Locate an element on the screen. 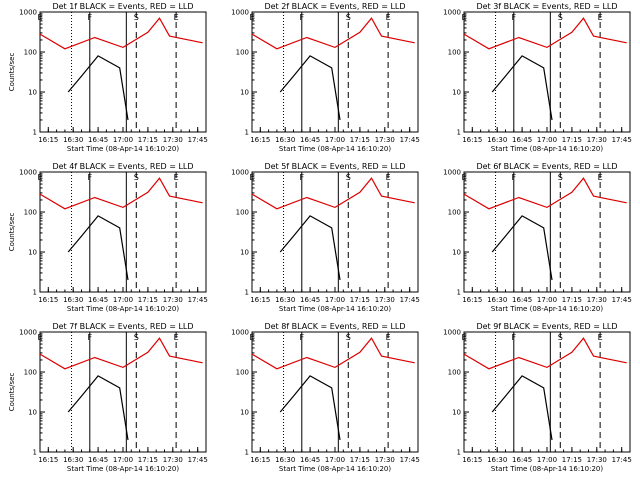  panel-title: Det 4f BLACK = Events, RED = LLD is located at coordinates (122, 166).